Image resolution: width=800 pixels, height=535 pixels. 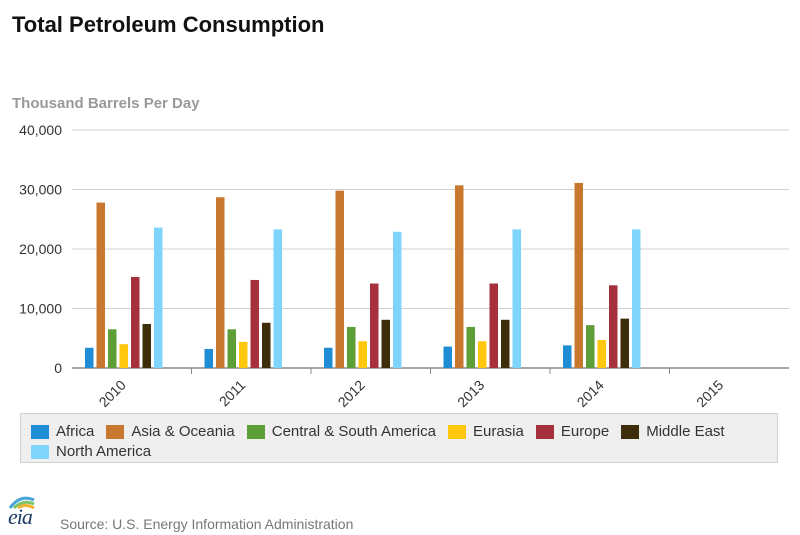 I want to click on bar-2011-asia-oceania, so click(x=220, y=282).